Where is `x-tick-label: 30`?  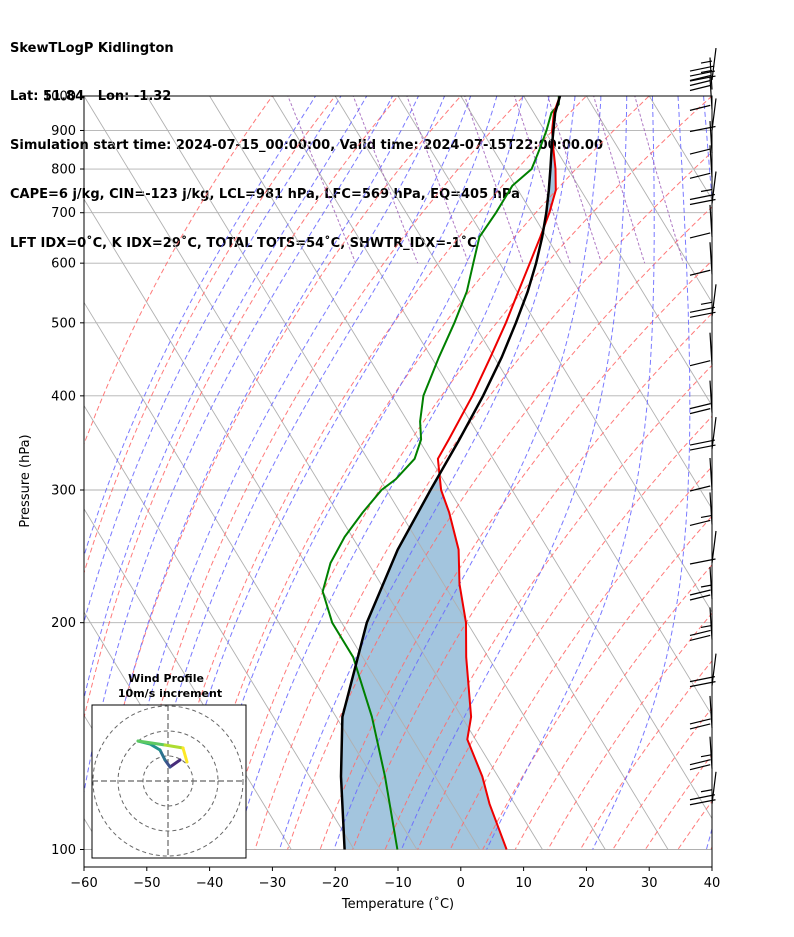 x-tick-label: 30 is located at coordinates (649, 883).